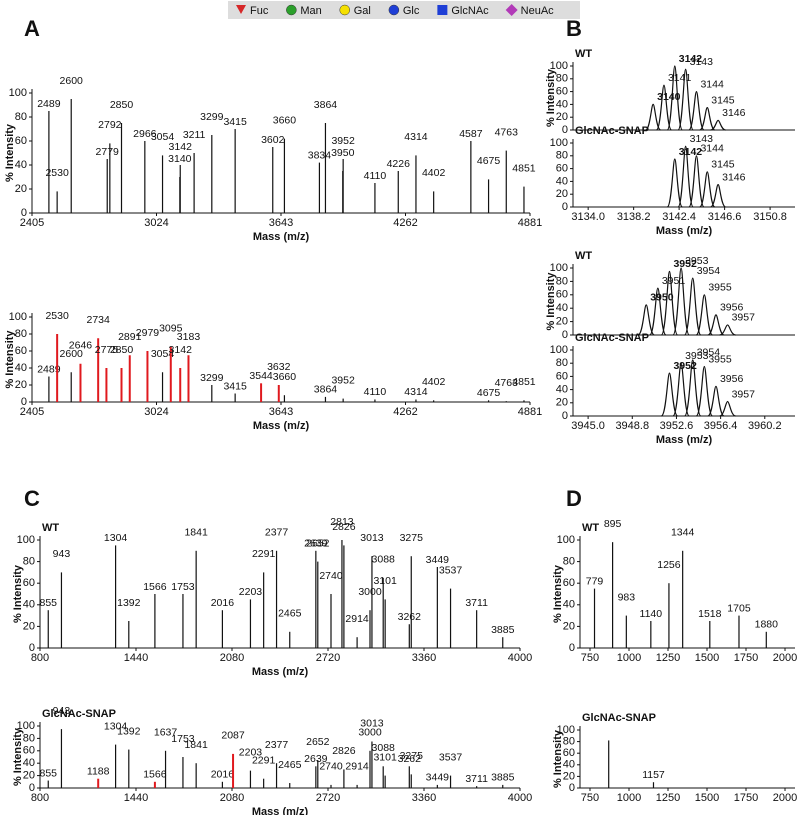  I want to click on peak-label: 3952, so click(343, 380).